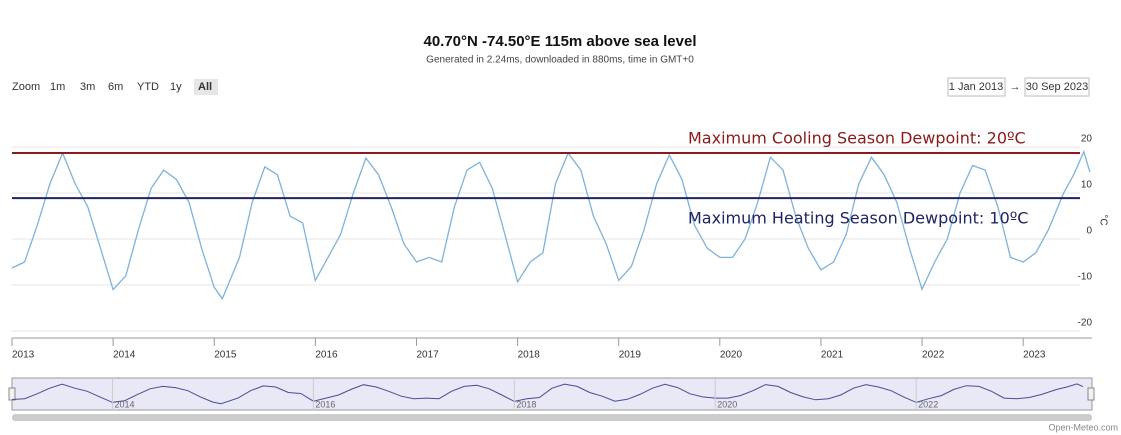  Describe the element at coordinates (857, 138) in the screenshot. I see `annotation: Maximum Cooling Season Dewpoint: 20ºC` at that location.